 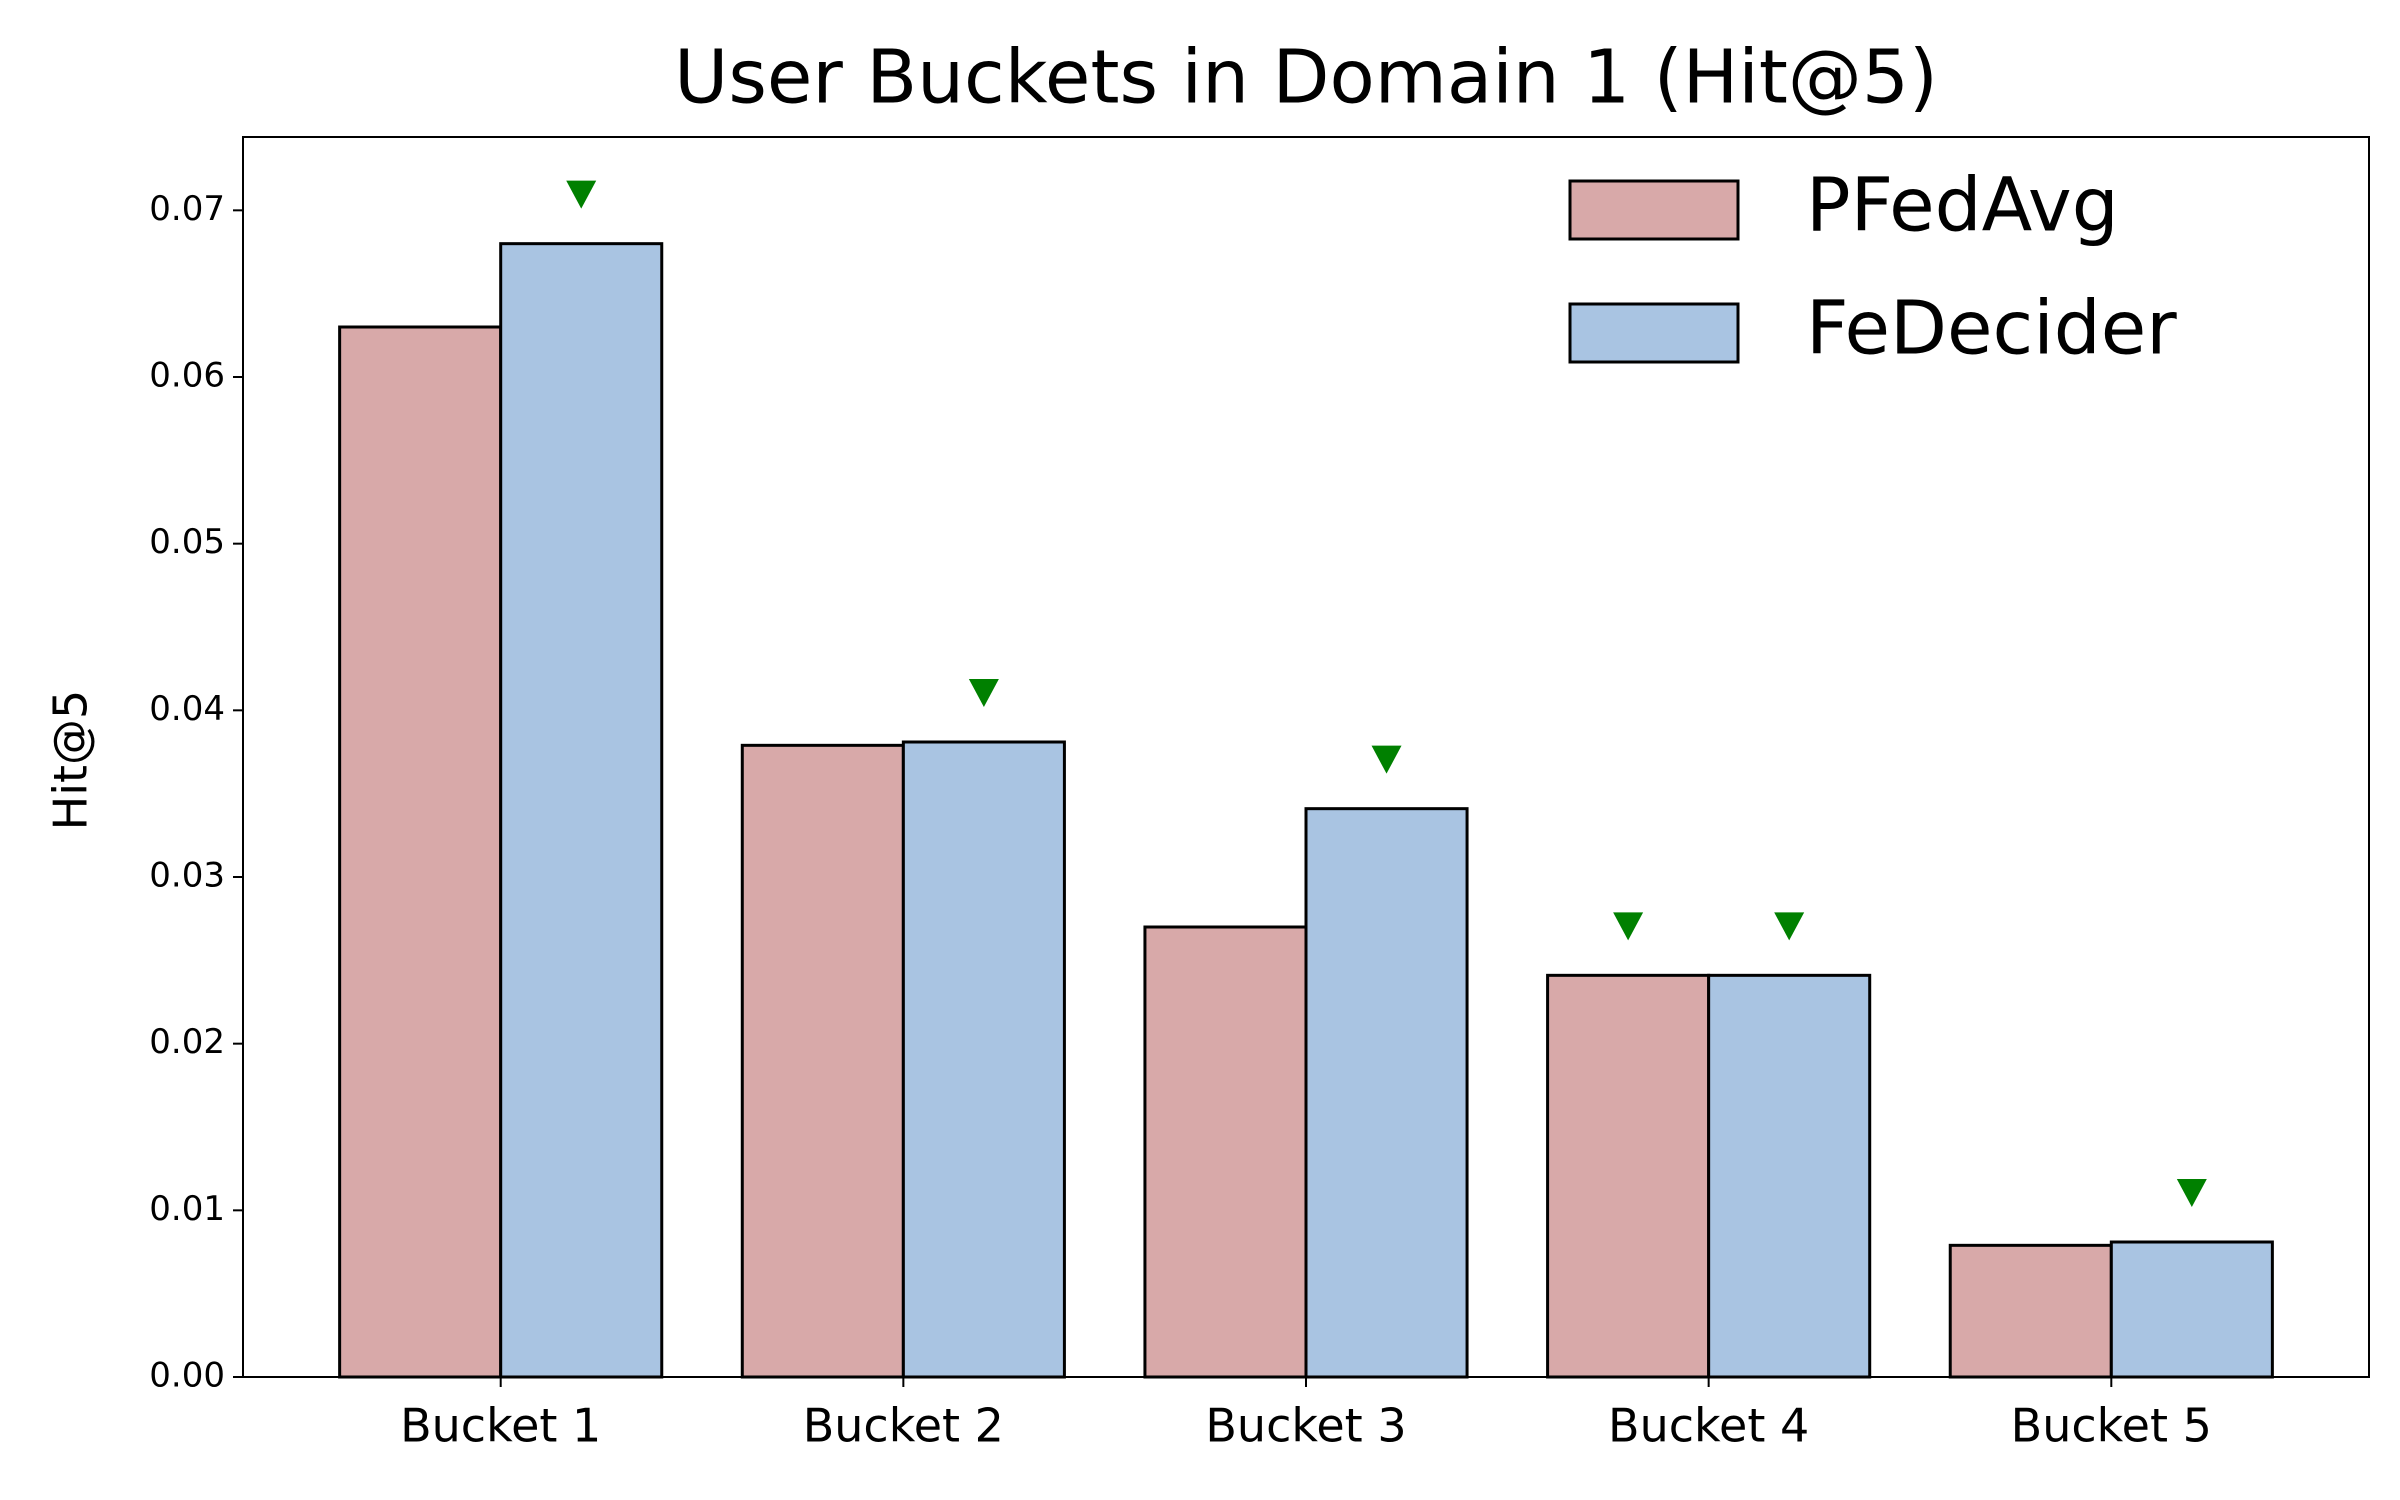 I want to click on y-tick-label: 0.03, so click(x=187, y=876).